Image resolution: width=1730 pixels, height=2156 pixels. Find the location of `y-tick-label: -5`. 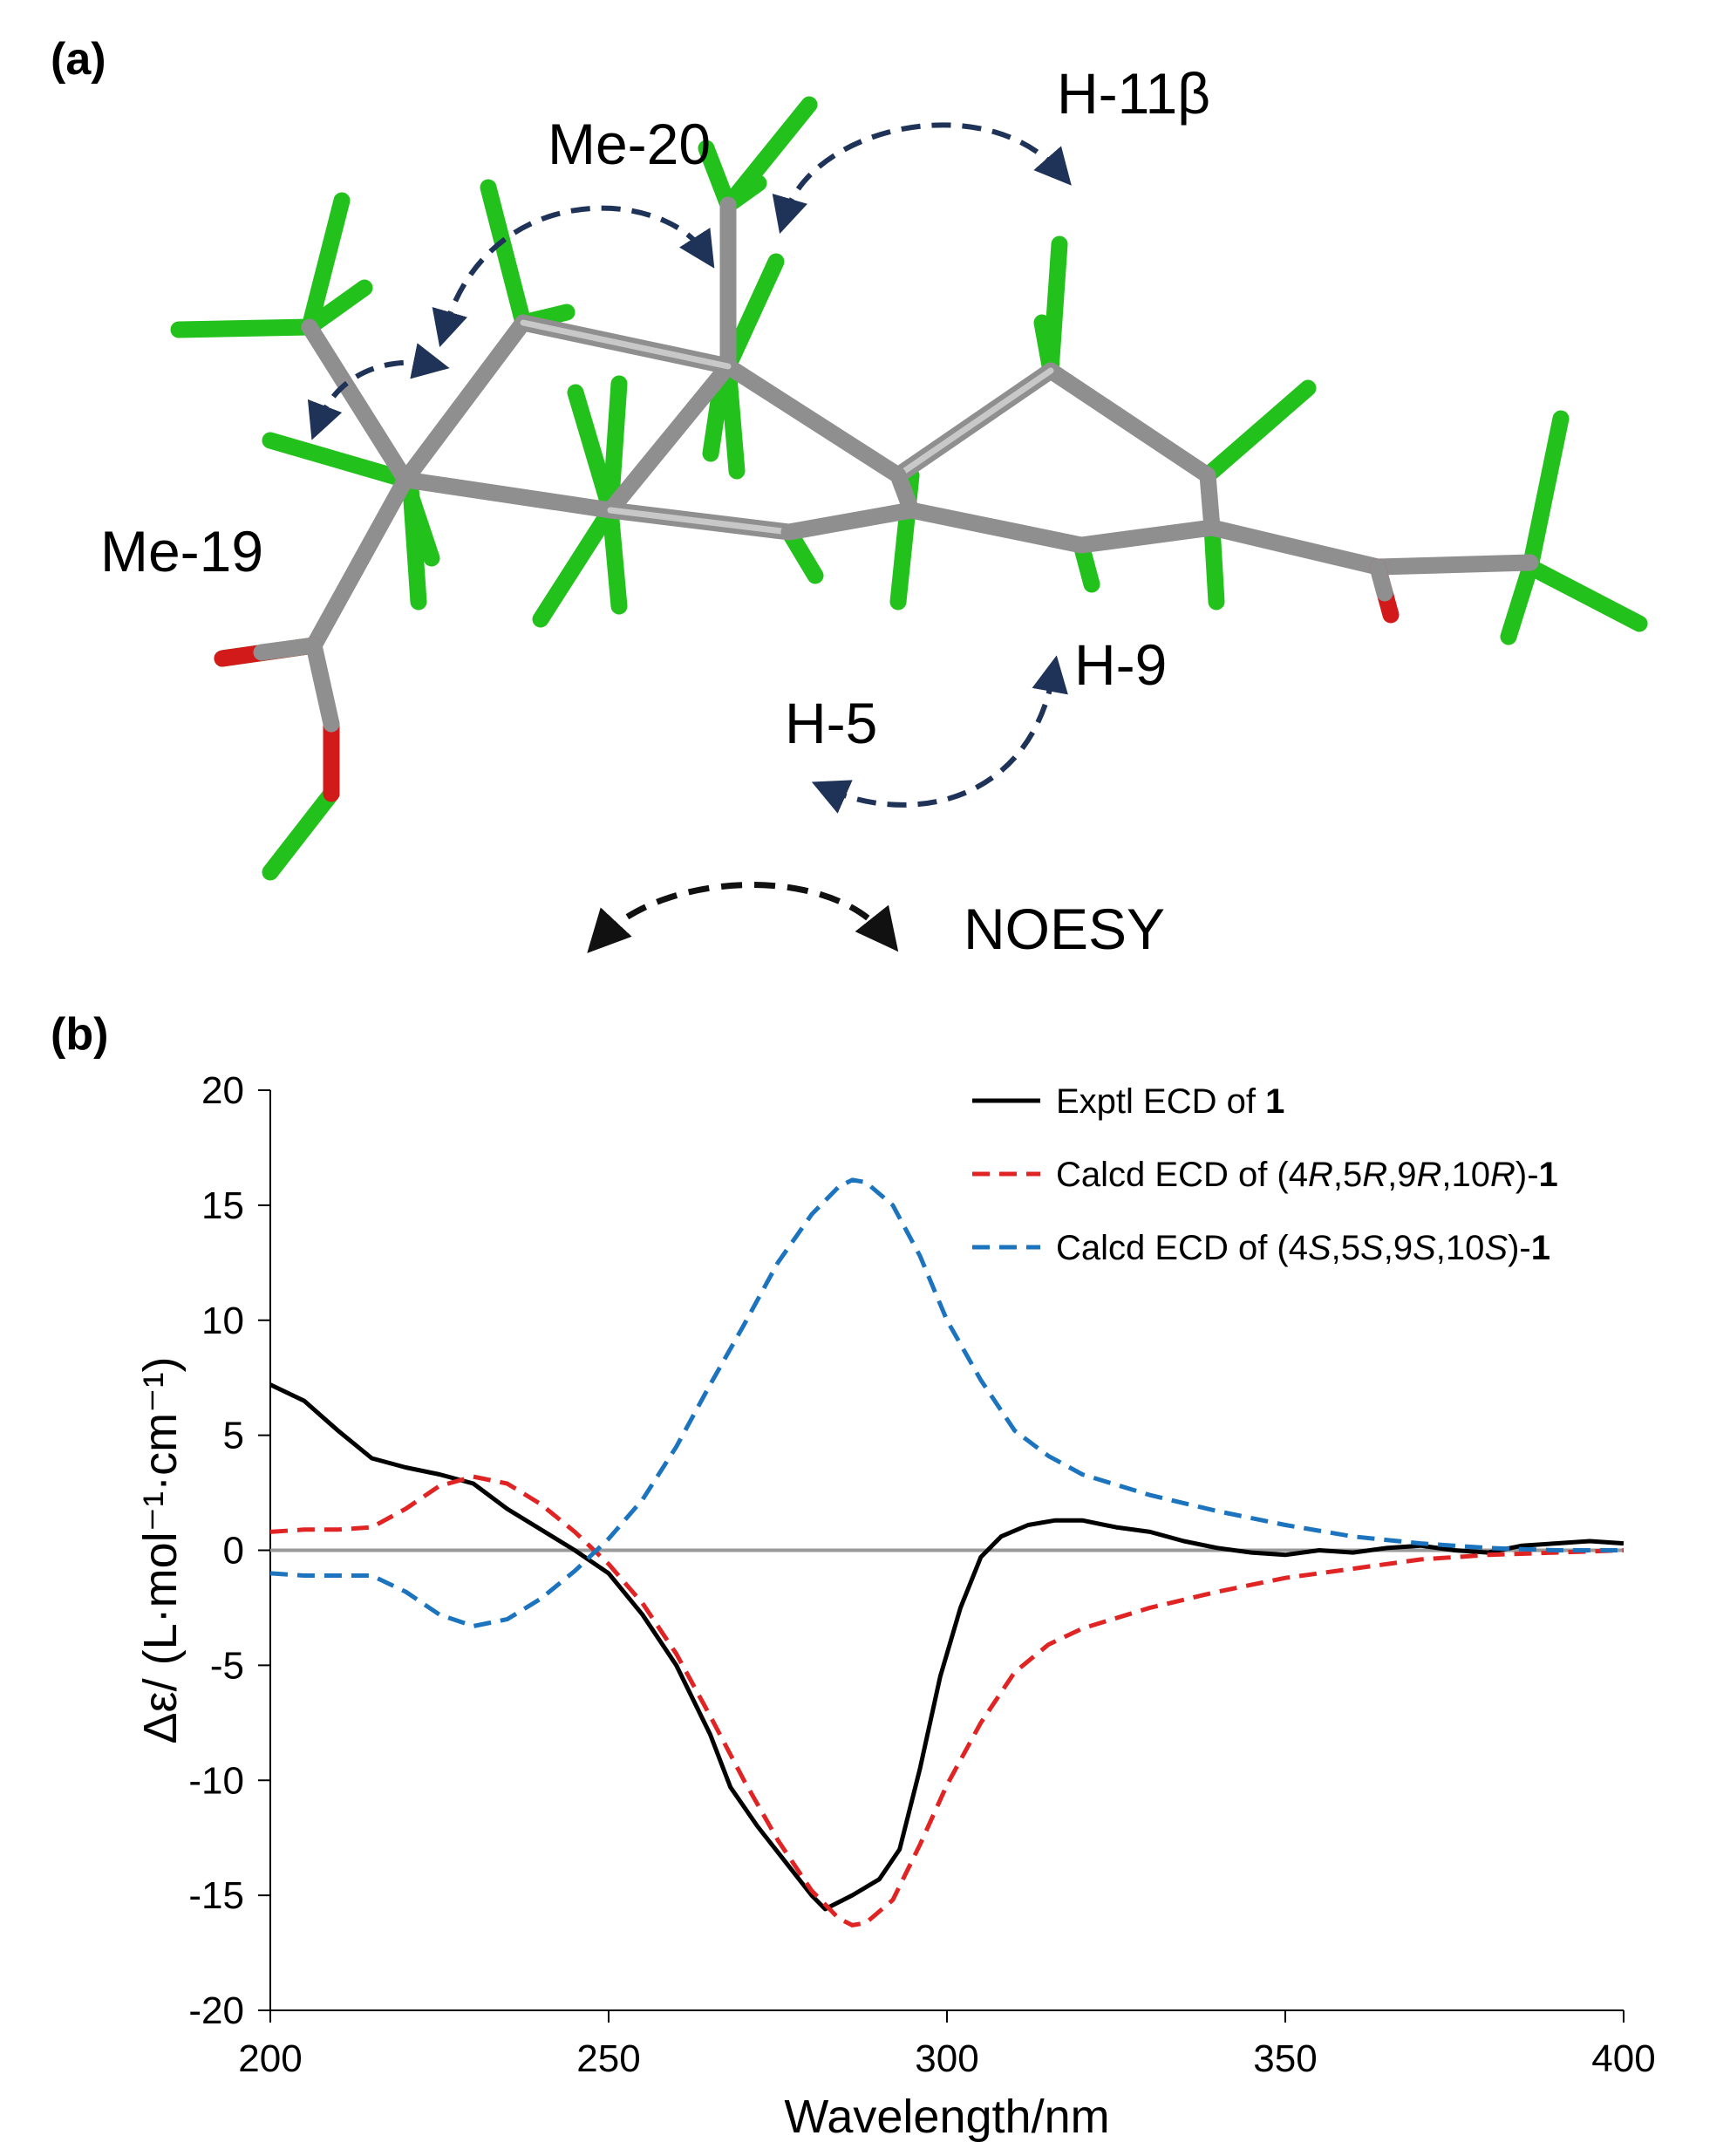

y-tick-label: -5 is located at coordinates (227, 1665).